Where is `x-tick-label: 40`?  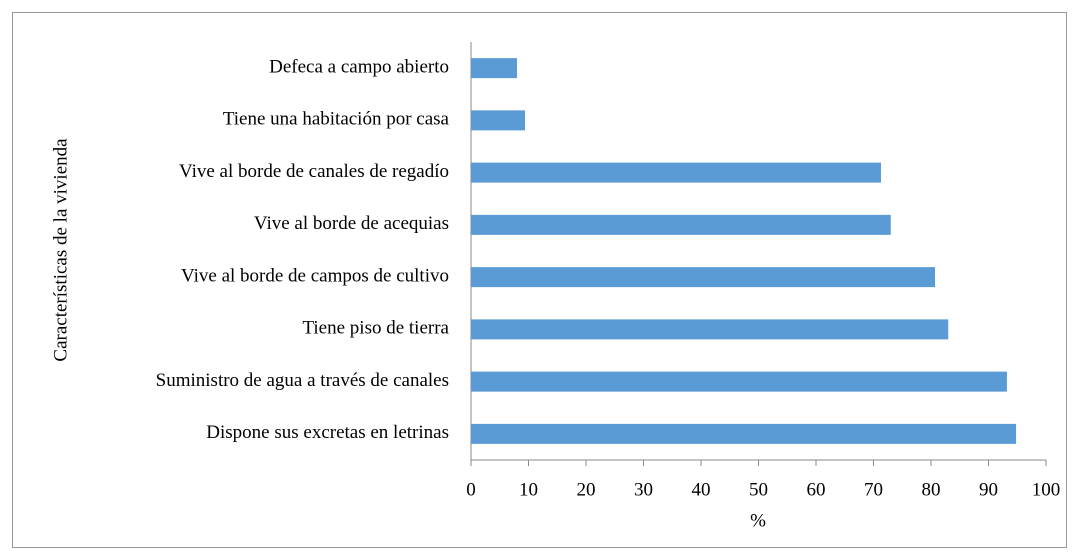
x-tick-label: 40 is located at coordinates (701, 489).